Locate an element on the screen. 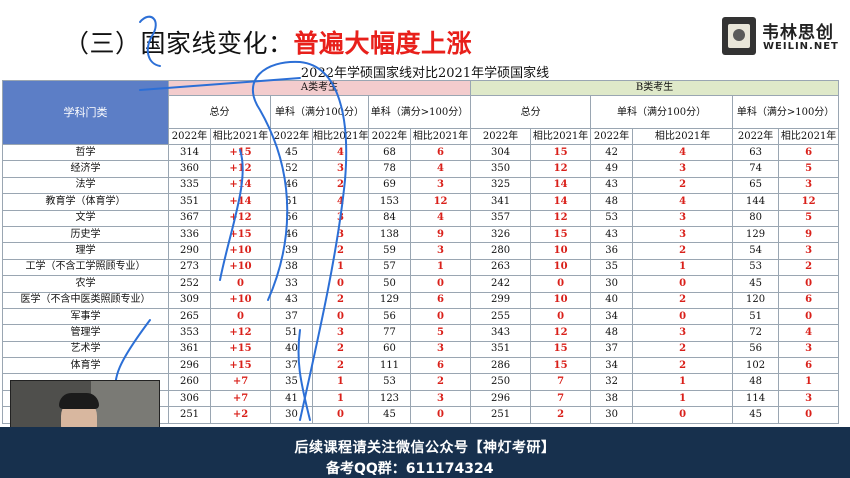 Image resolution: width=850 pixels, height=478 pixels. change-cell: +2 is located at coordinates (240, 415).